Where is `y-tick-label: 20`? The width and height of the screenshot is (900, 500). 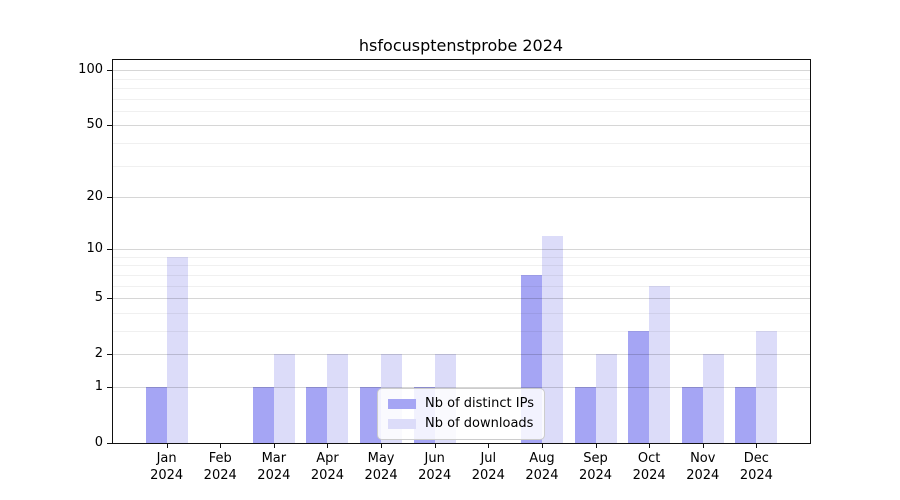 y-tick-label: 20 is located at coordinates (94, 197).